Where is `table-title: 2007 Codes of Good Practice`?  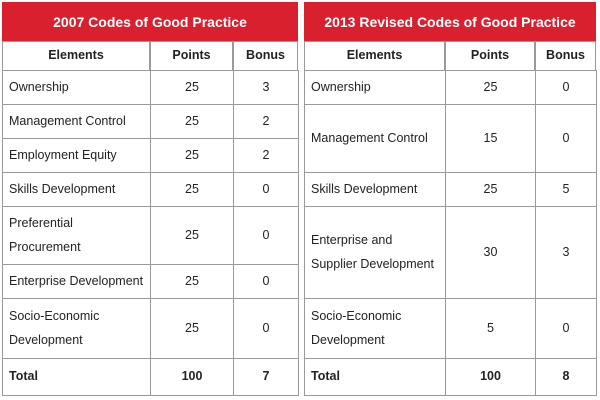 table-title: 2007 Codes of Good Practice is located at coordinates (150, 22).